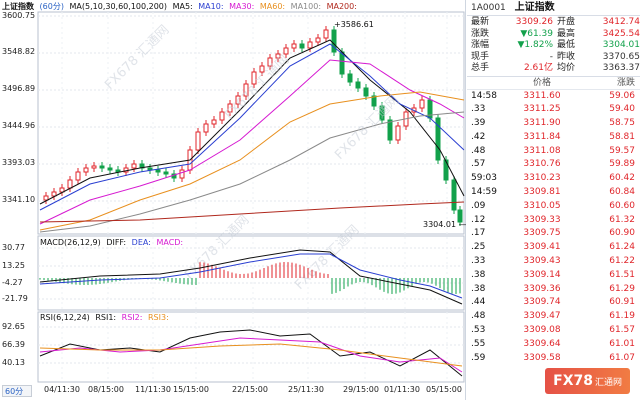  Describe the element at coordinates (622, 95) in the screenshot. I see `trade-change: 59.06` at that location.